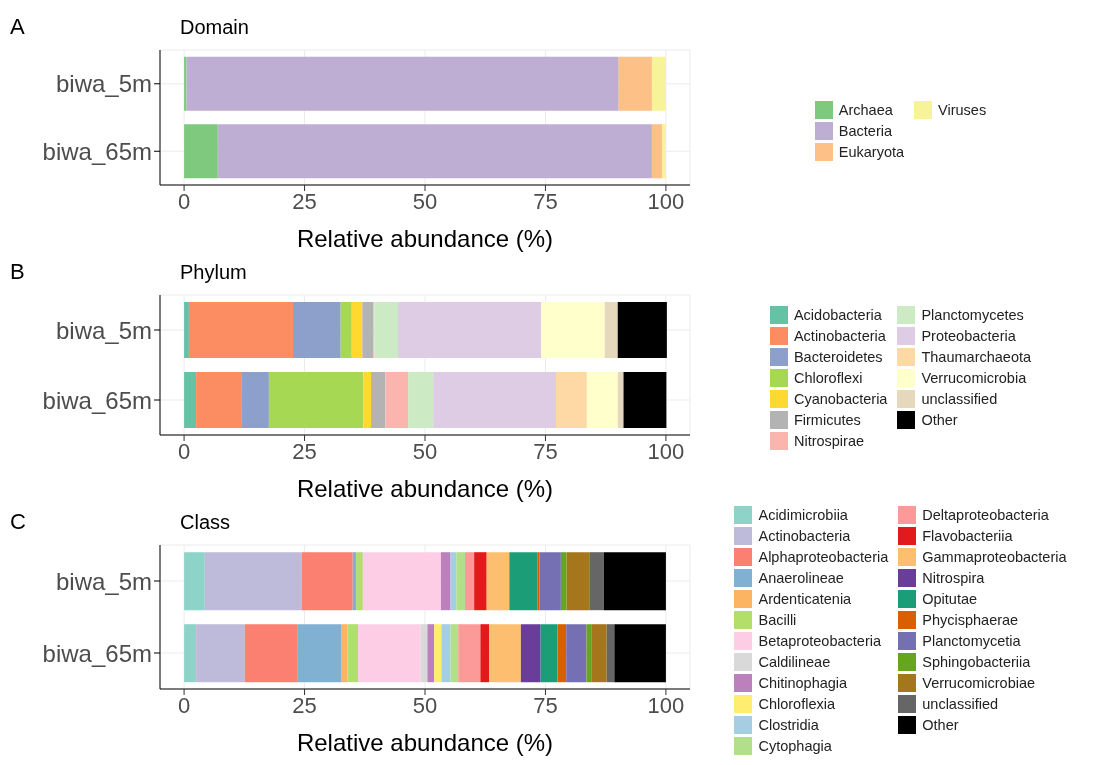 The height and width of the screenshot is (765, 1111). I want to click on text: B, so click(17, 271).